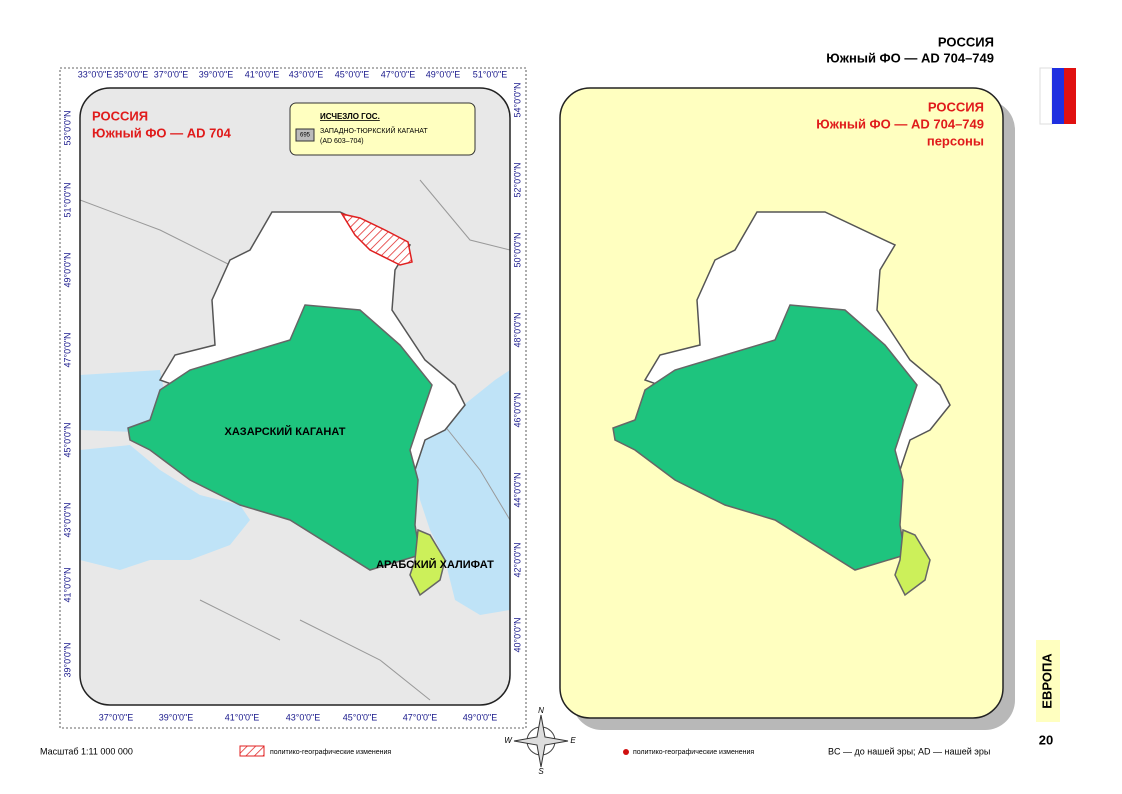  I want to click on compass-letter: W, so click(508, 740).